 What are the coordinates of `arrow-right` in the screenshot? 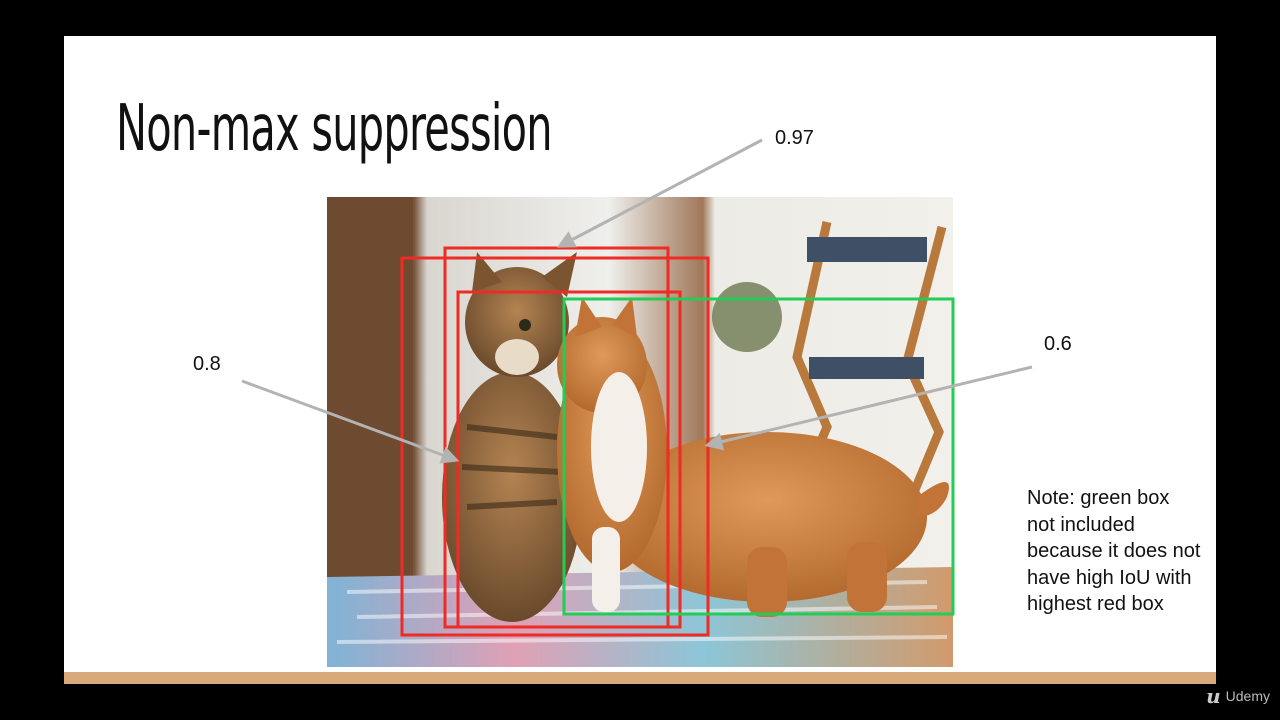 It's located at (868, 408).